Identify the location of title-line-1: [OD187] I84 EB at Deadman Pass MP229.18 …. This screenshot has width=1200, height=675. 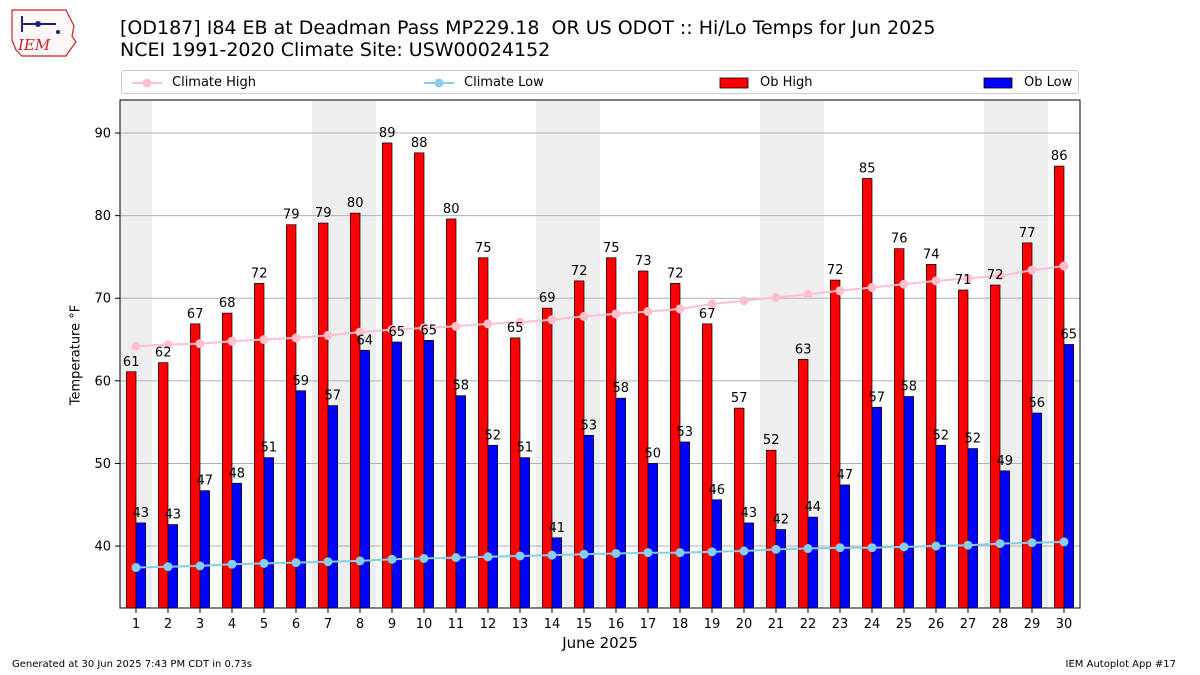
(528, 28).